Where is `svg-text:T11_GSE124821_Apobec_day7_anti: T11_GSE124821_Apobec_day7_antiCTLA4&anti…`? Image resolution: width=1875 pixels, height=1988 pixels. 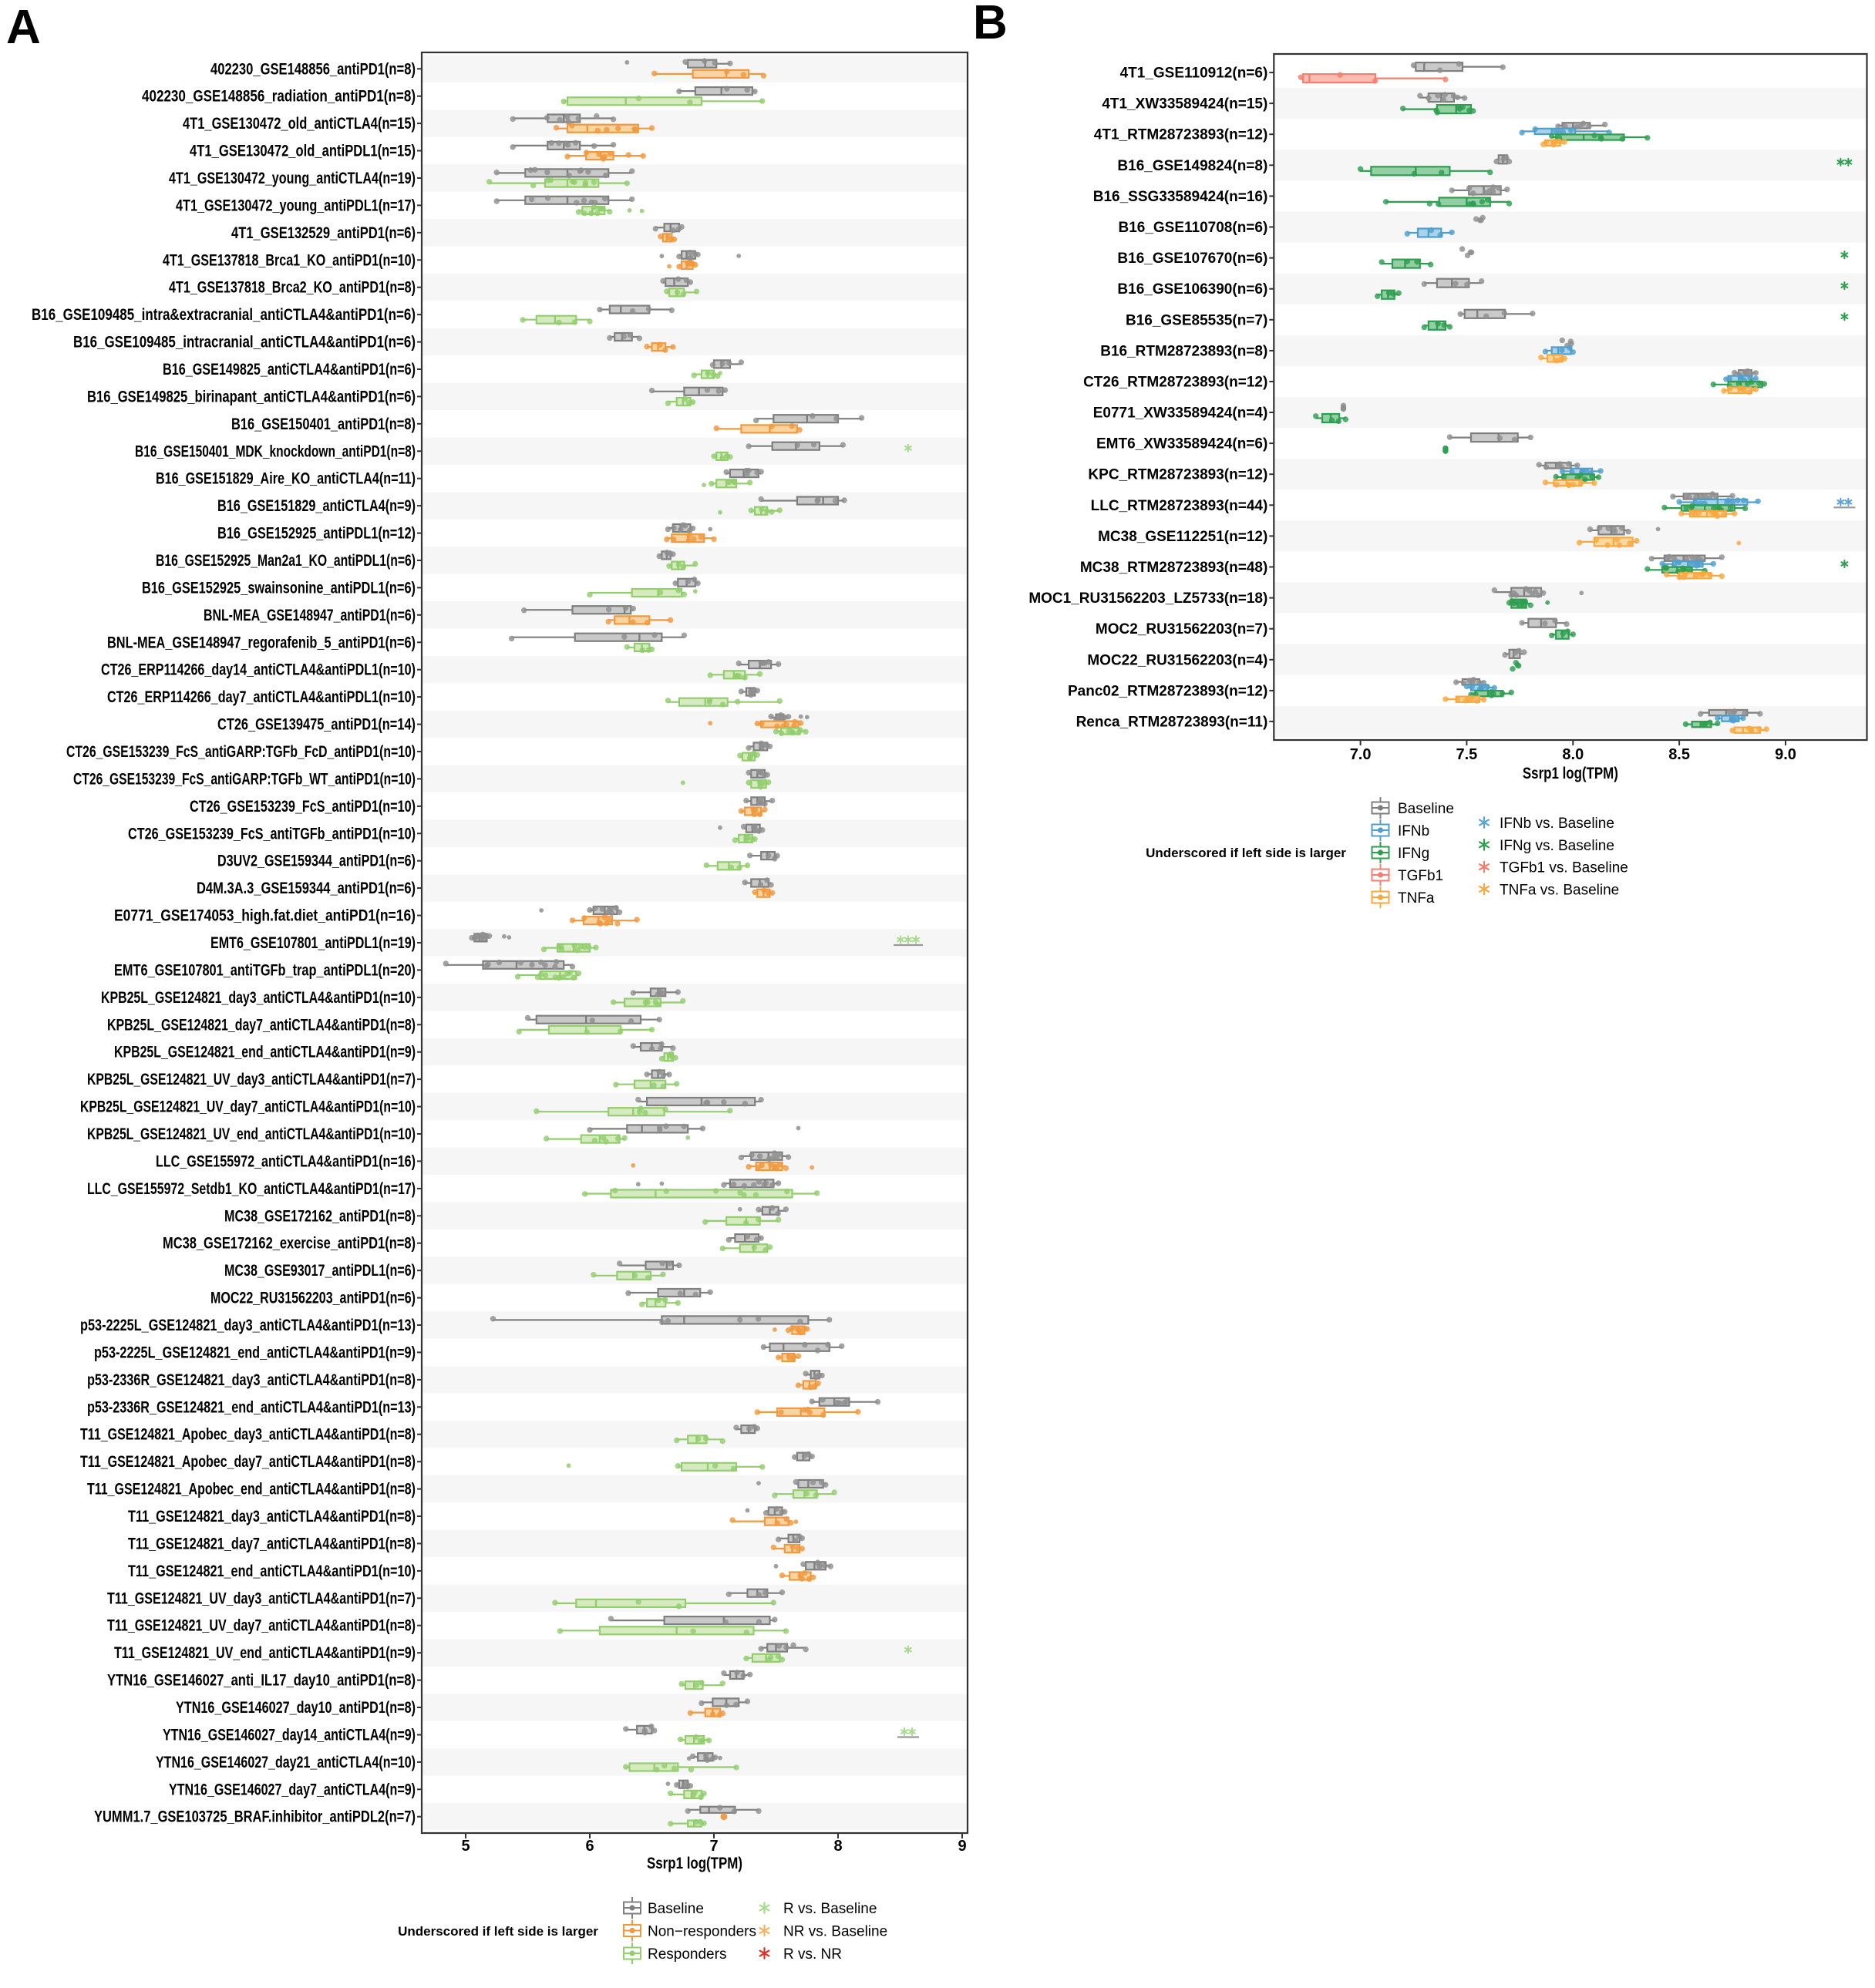 svg-text:T11_GSE124821_Apobec_day7_anti: T11_GSE124821_Apobec_day7_antiCTLA4&anti… is located at coordinates (248, 1462).